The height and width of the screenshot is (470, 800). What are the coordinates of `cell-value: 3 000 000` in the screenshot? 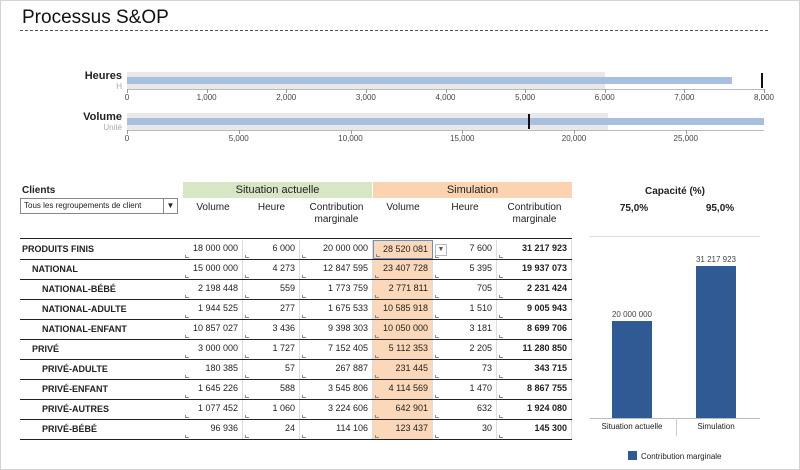 It's located at (217, 348).